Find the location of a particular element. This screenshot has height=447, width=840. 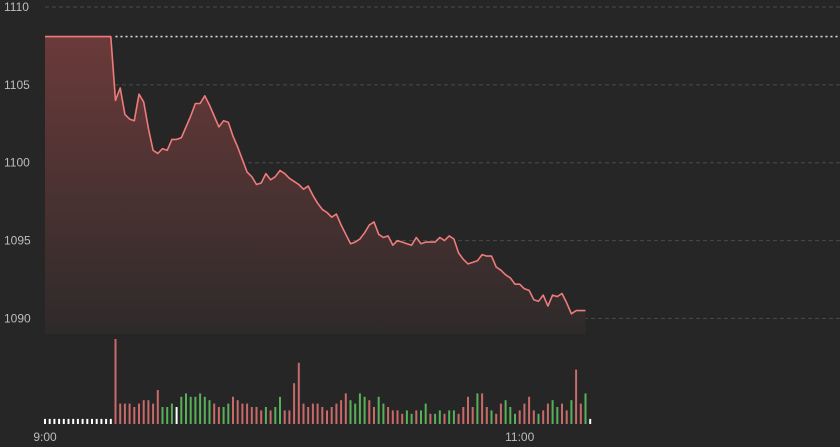

y-tick-label: 1100 is located at coordinates (17, 163).